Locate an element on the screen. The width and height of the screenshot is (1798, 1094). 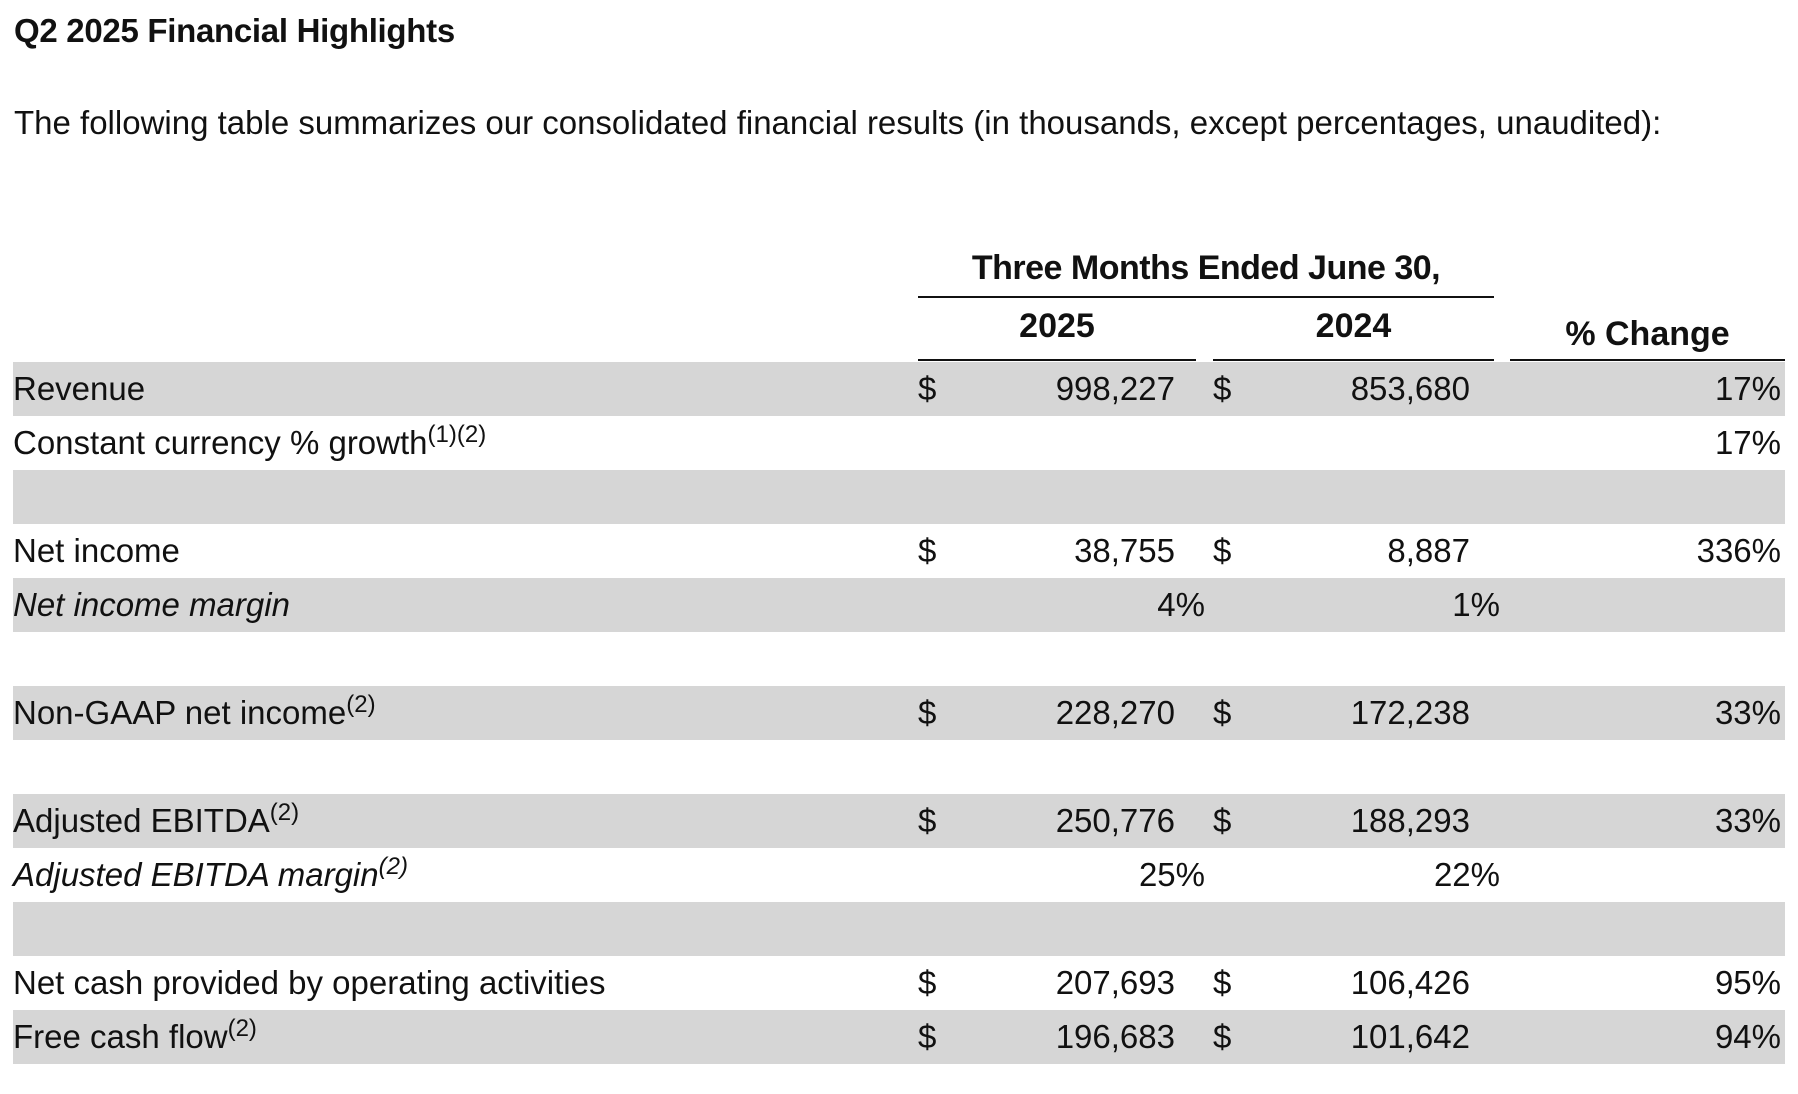
table-row: Revenue $998,227 $853,680 17% is located at coordinates (899, 389).